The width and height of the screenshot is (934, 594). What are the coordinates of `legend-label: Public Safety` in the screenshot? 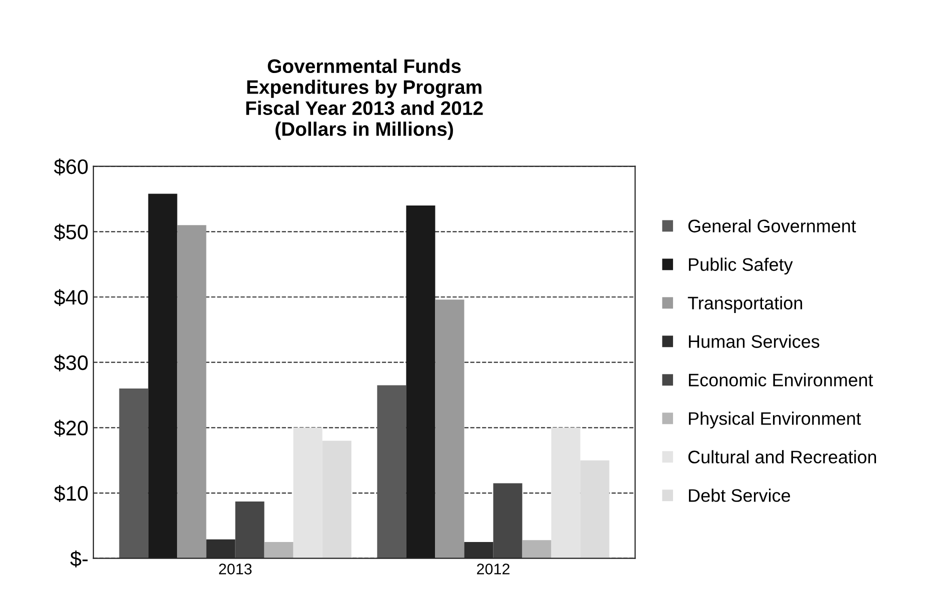 It's located at (740, 266).